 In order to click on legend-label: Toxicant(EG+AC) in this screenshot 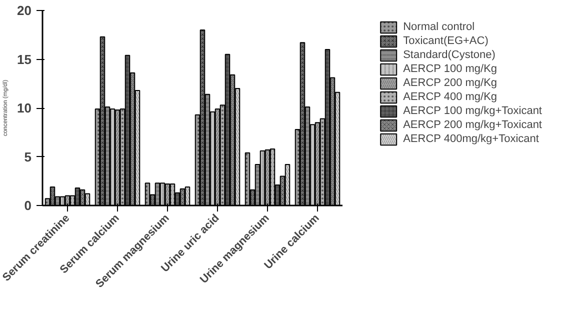, I will do `click(445, 41)`.